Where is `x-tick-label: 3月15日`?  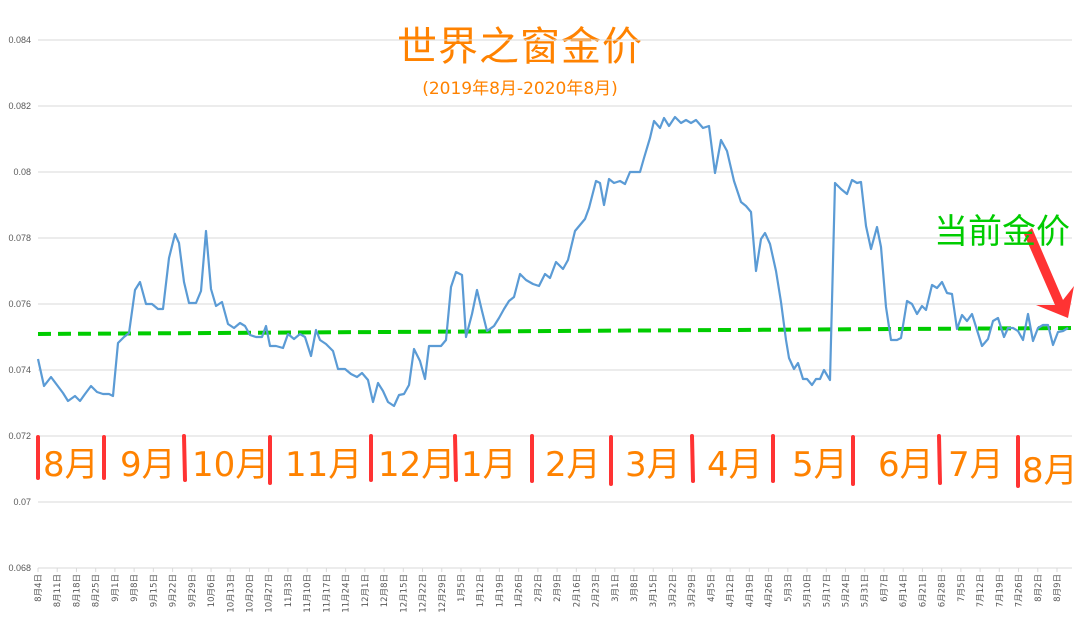
x-tick-label: 3月15日 is located at coordinates (654, 590).